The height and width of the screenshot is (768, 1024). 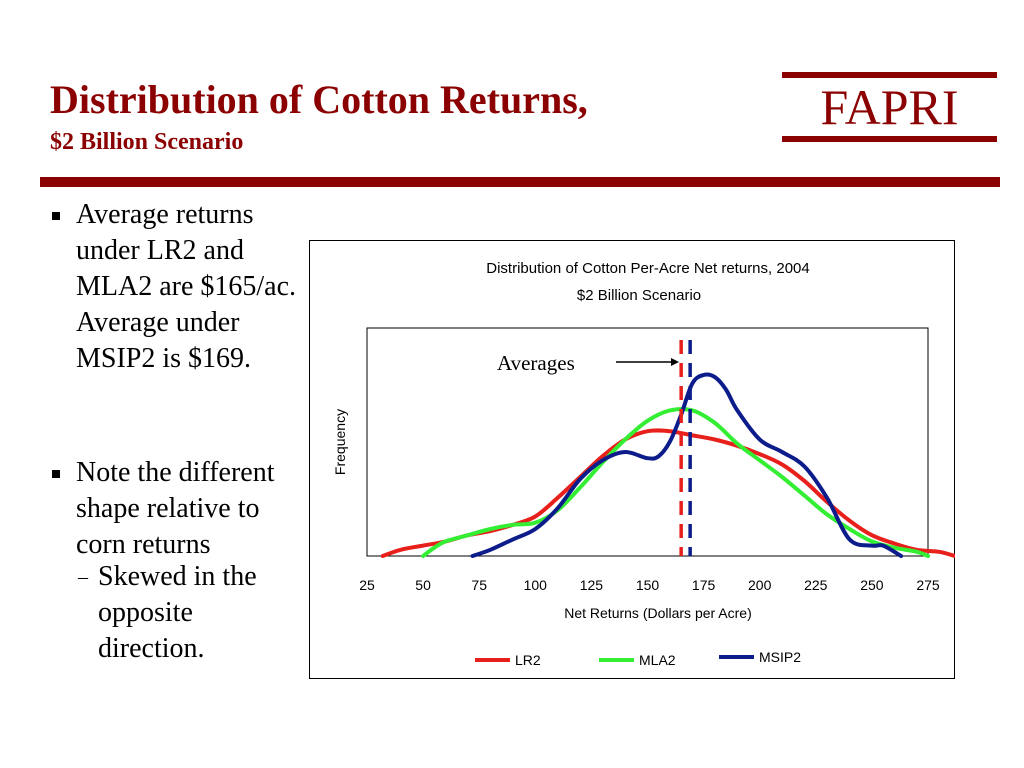 I want to click on chart-subtitle: $2 Billion Scenario, so click(x=639, y=295).